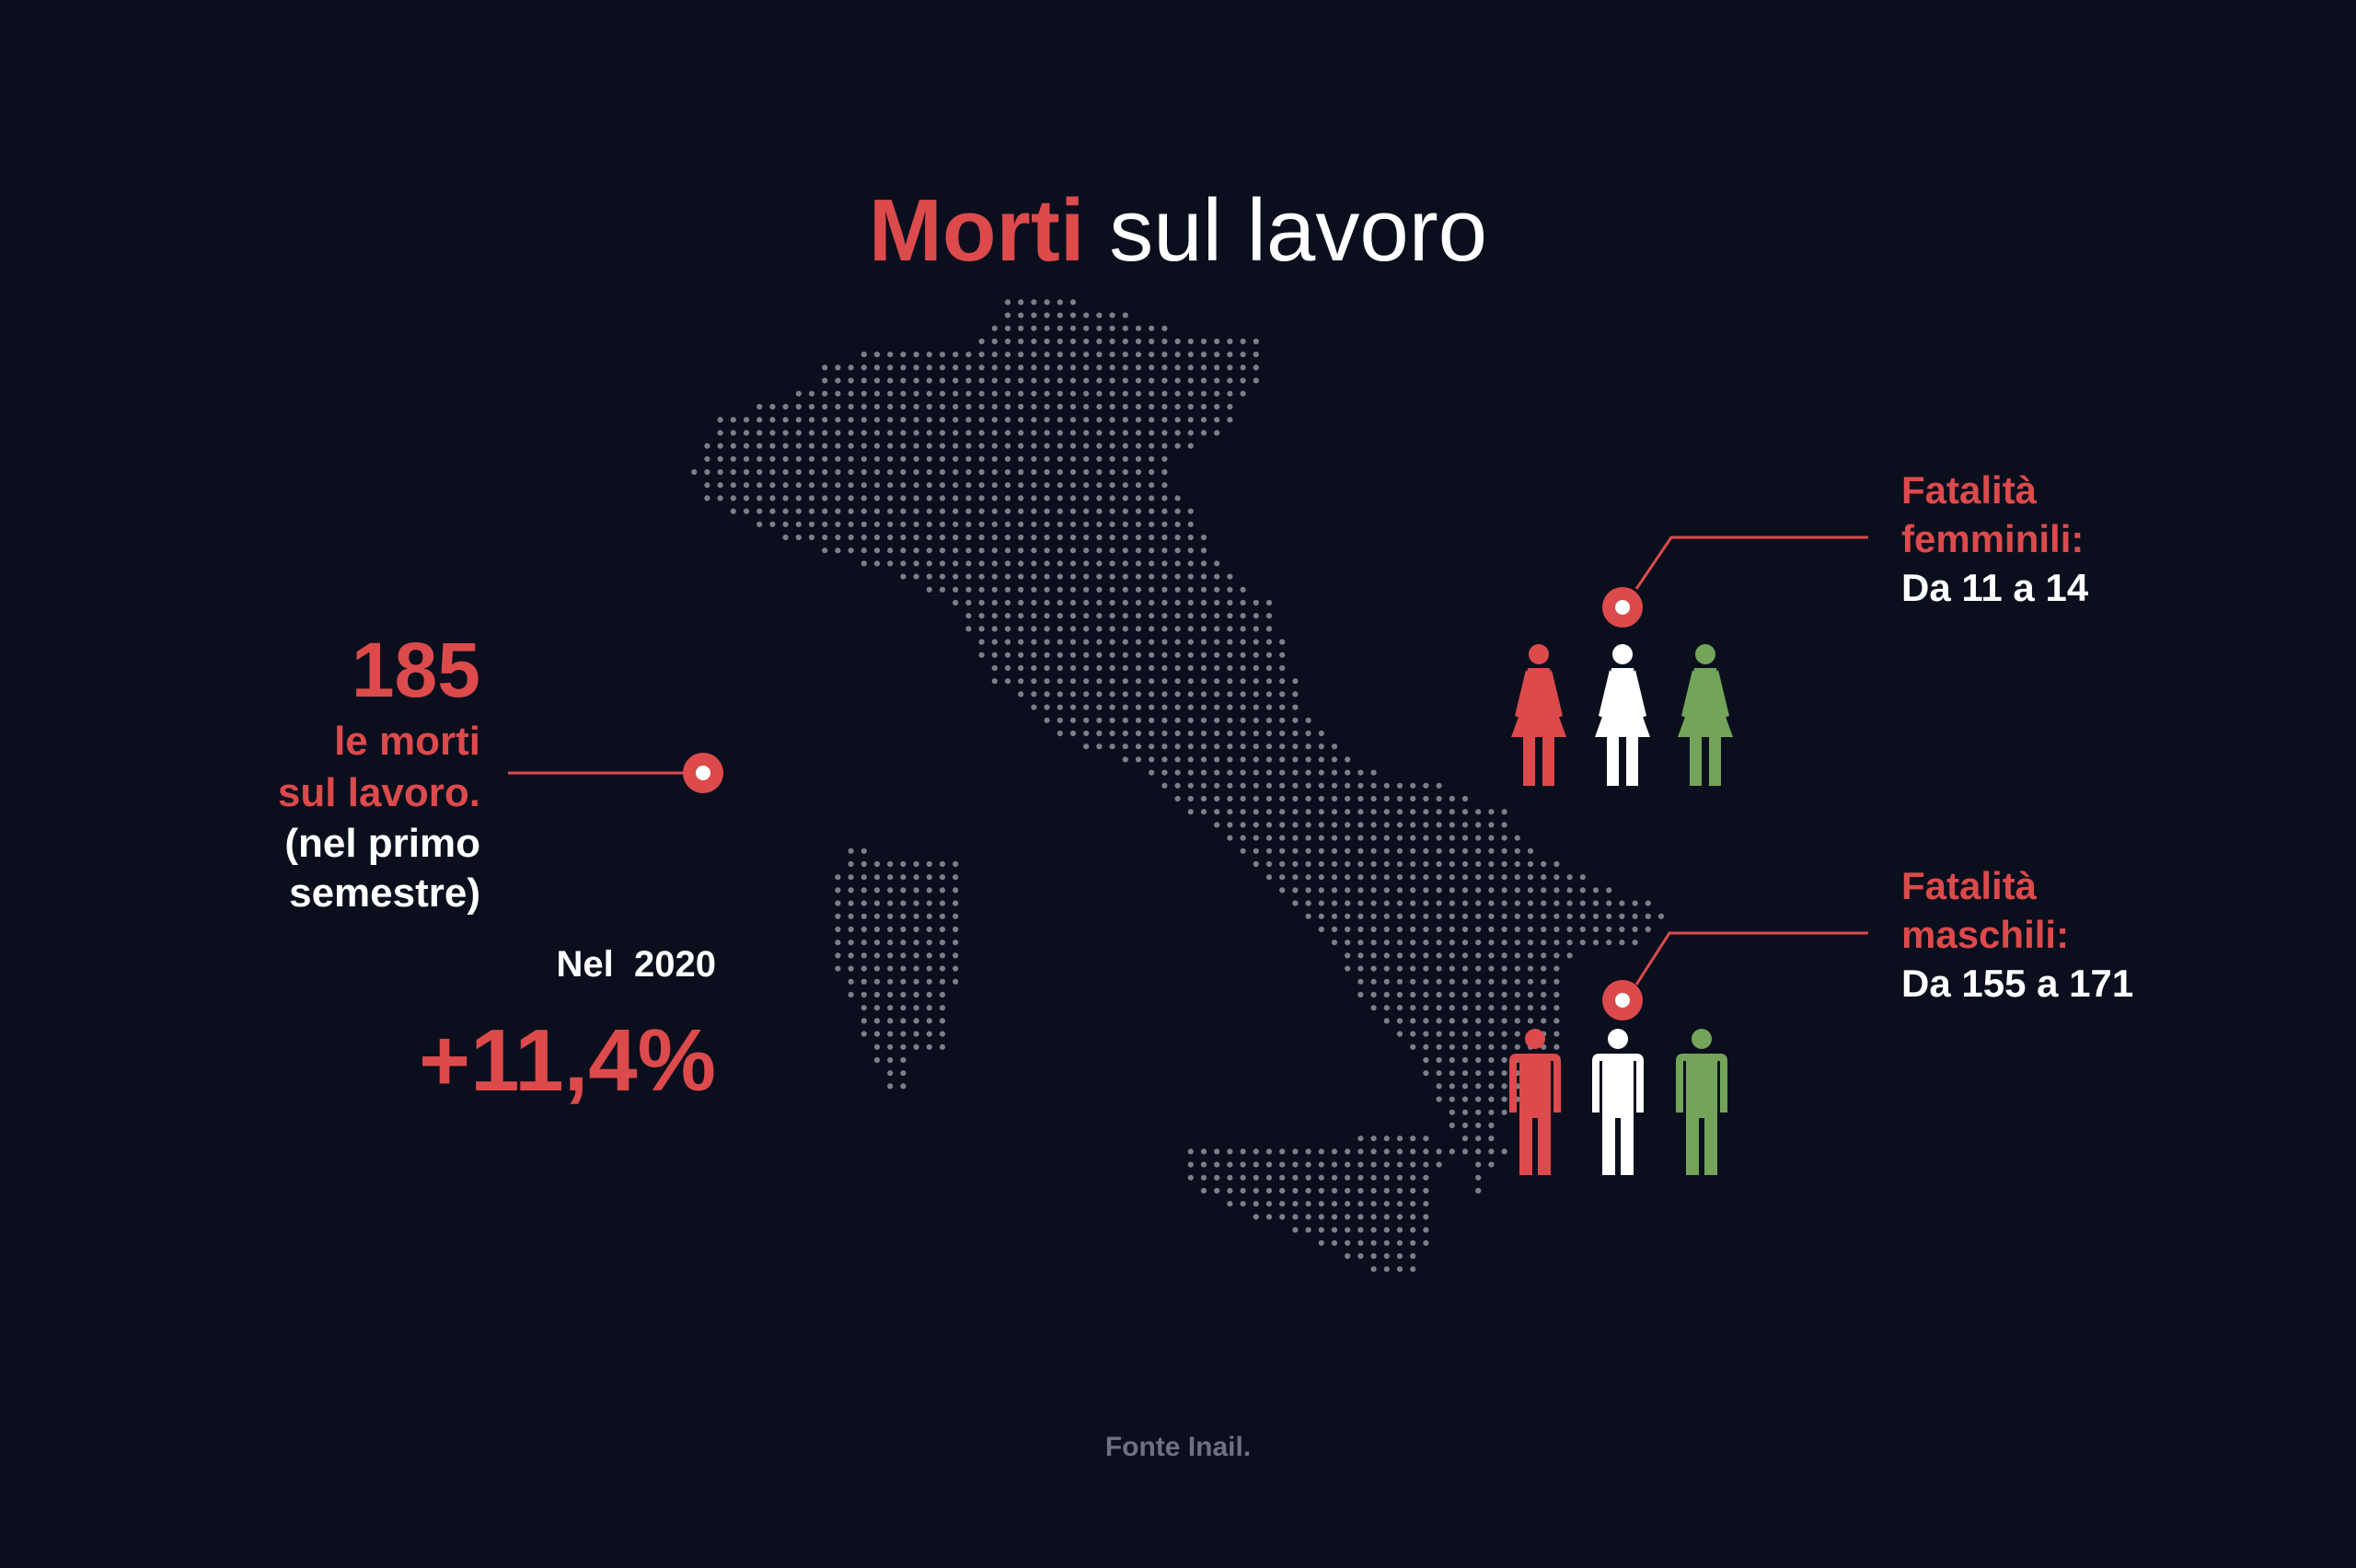 Image resolution: width=2356 pixels, height=1568 pixels. I want to click on female-callout-line, so click(1751, 563).